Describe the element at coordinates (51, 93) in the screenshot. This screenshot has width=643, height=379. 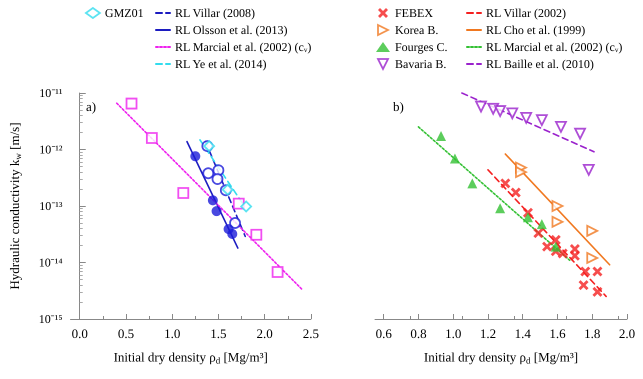
I see `y-tick-label: 10⁻¹¹` at that location.